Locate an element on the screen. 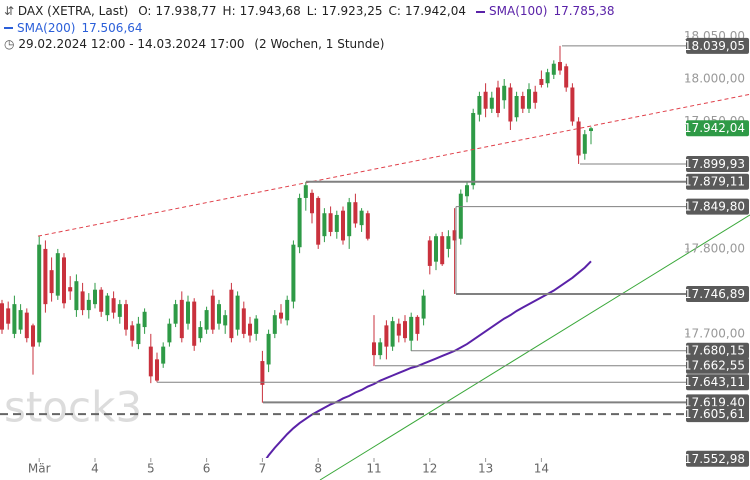 Image resolution: width=750 pixels, height=480 pixels. current-box is located at coordinates (717, 128).